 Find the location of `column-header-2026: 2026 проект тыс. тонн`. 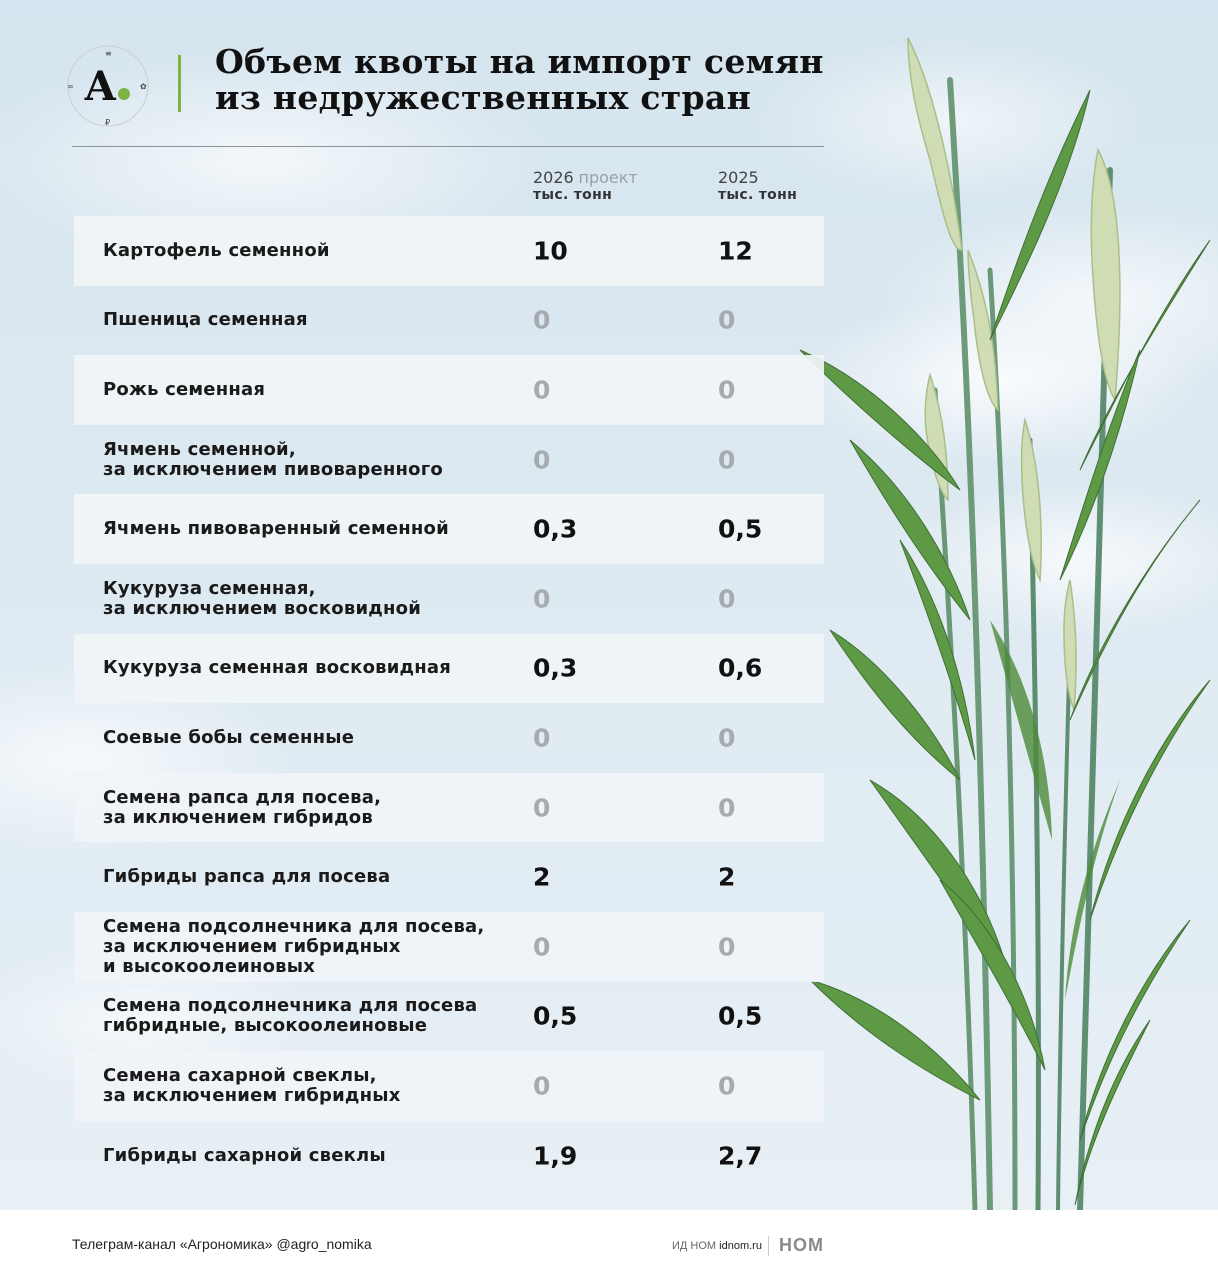

column-header-2026: 2026 проект тыс. тонн is located at coordinates (585, 186).